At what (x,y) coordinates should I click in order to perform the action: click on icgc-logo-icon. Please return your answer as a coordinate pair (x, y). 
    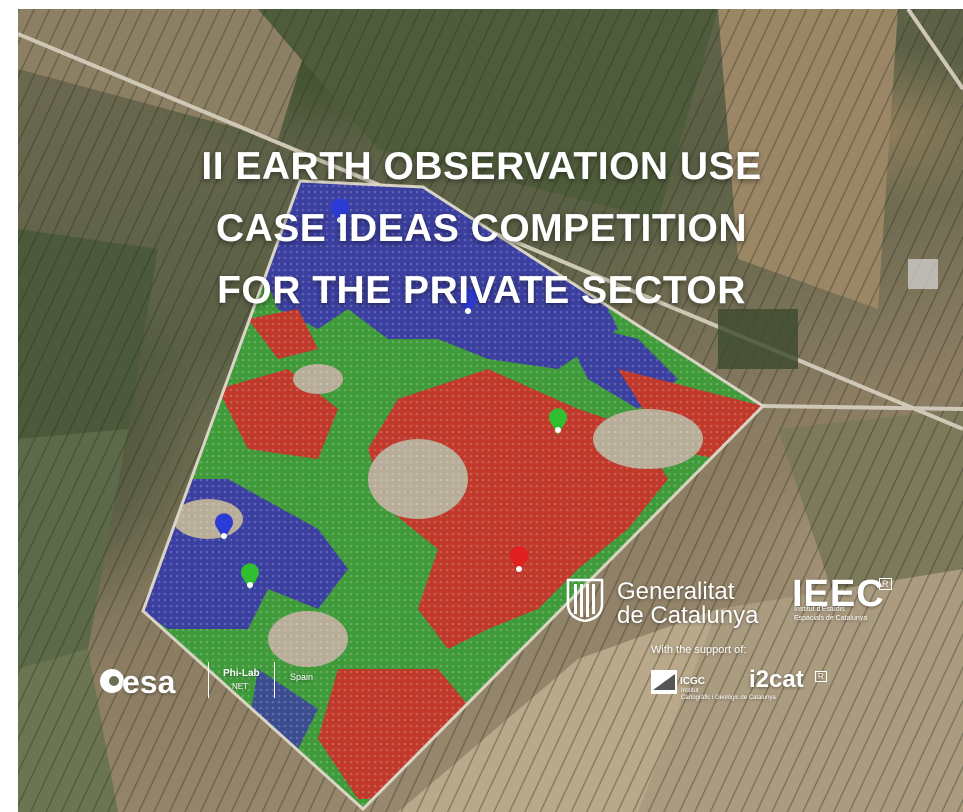
    Looking at the image, I should click on (664, 682).